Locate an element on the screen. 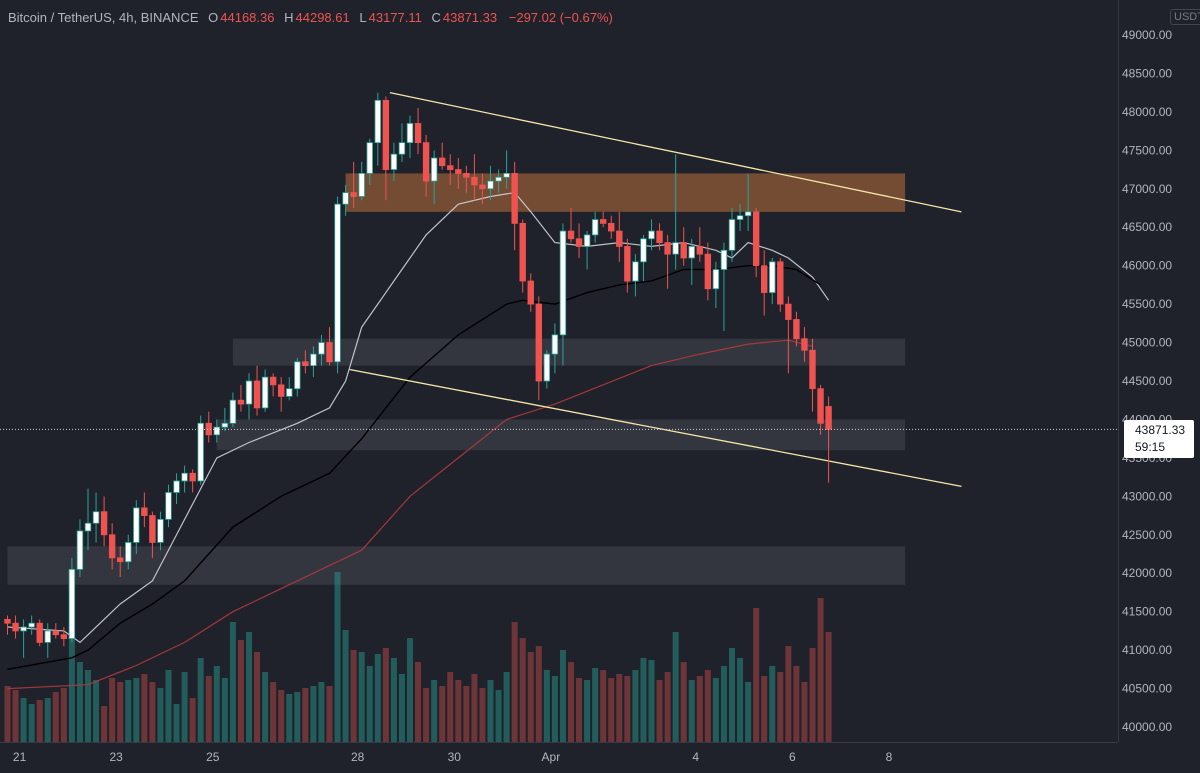 The width and height of the screenshot is (1200, 773). currency-unit-badge: USDT is located at coordinates (1185, 17).